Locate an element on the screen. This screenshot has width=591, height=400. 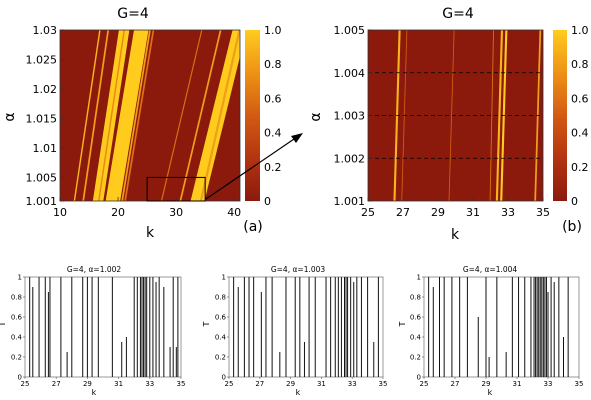
panel-b-ylabel: α is located at coordinates (316, 116).